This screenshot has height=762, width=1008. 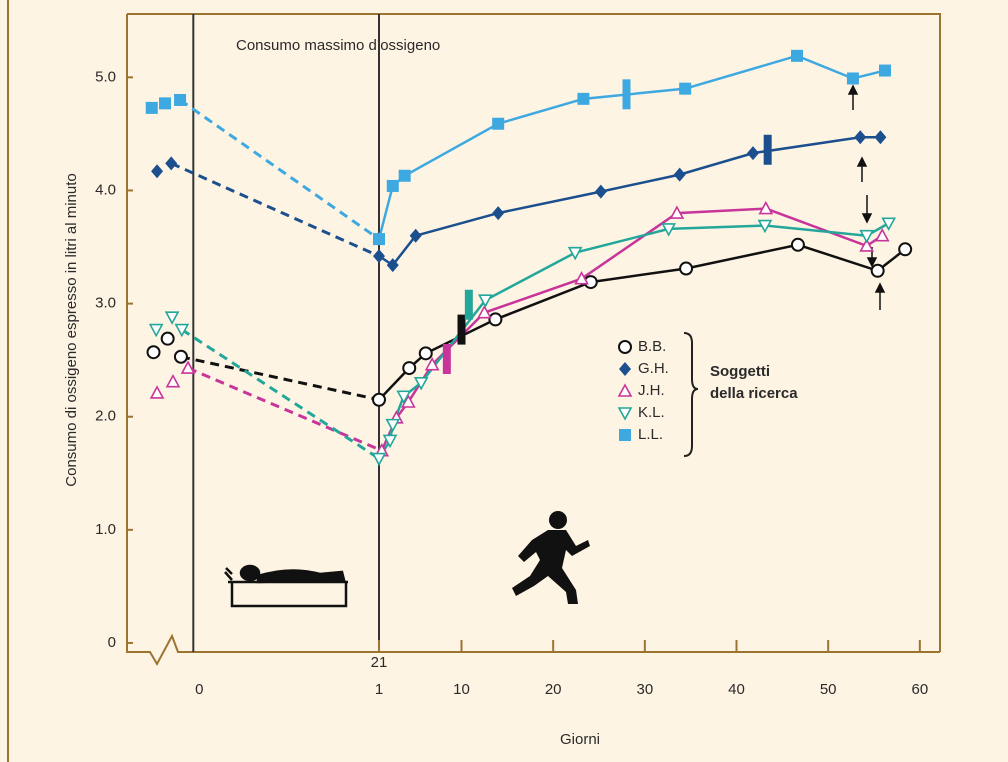 I want to click on chart-title: Consumo massimo d’ossigeno, so click(x=338, y=45).